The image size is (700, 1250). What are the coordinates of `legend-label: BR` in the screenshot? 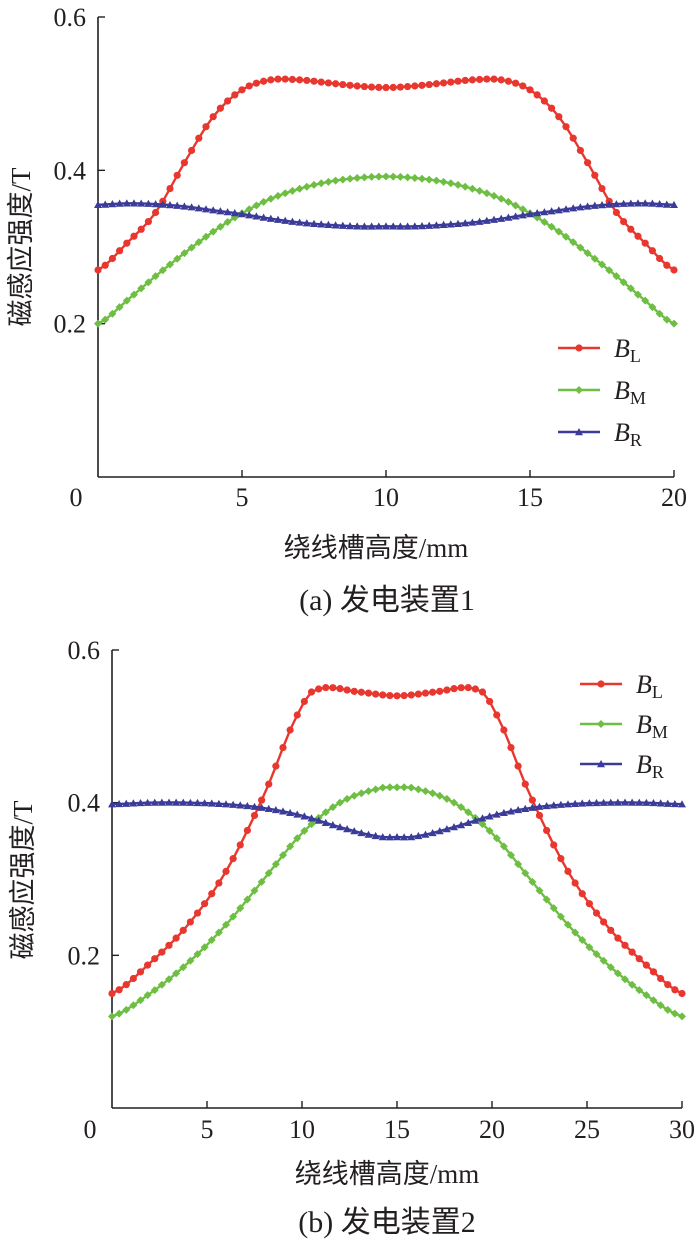 It's located at (650, 766).